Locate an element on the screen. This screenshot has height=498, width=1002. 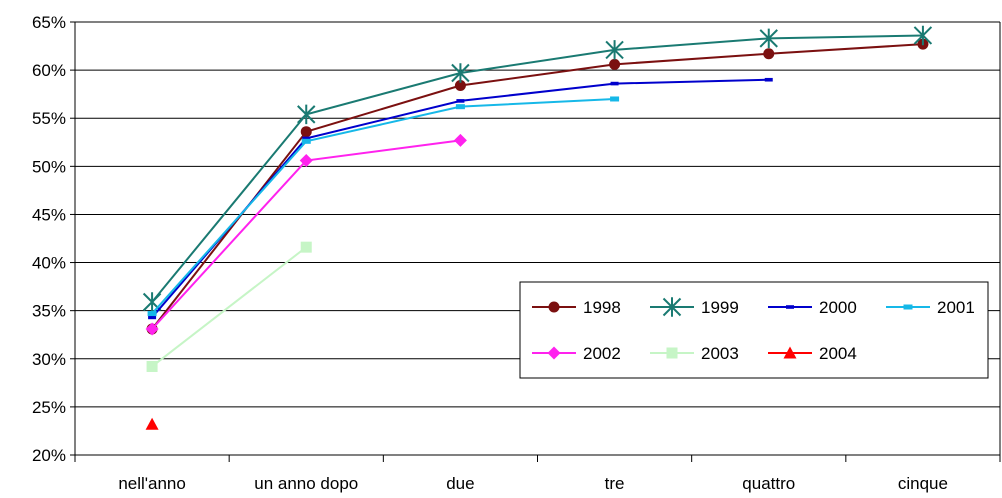
y-tick-label: 65% is located at coordinates (49, 22).